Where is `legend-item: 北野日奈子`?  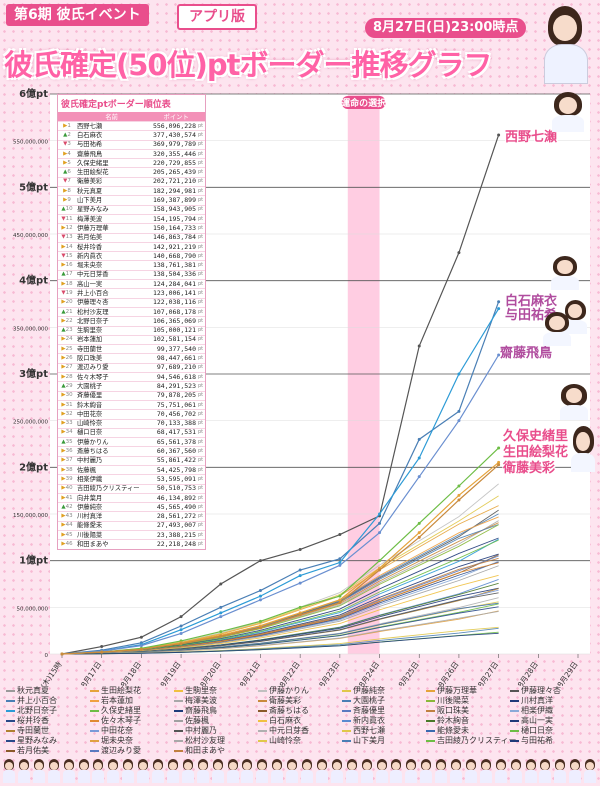
legend-item: 北野日奈子 is located at coordinates (31, 711).